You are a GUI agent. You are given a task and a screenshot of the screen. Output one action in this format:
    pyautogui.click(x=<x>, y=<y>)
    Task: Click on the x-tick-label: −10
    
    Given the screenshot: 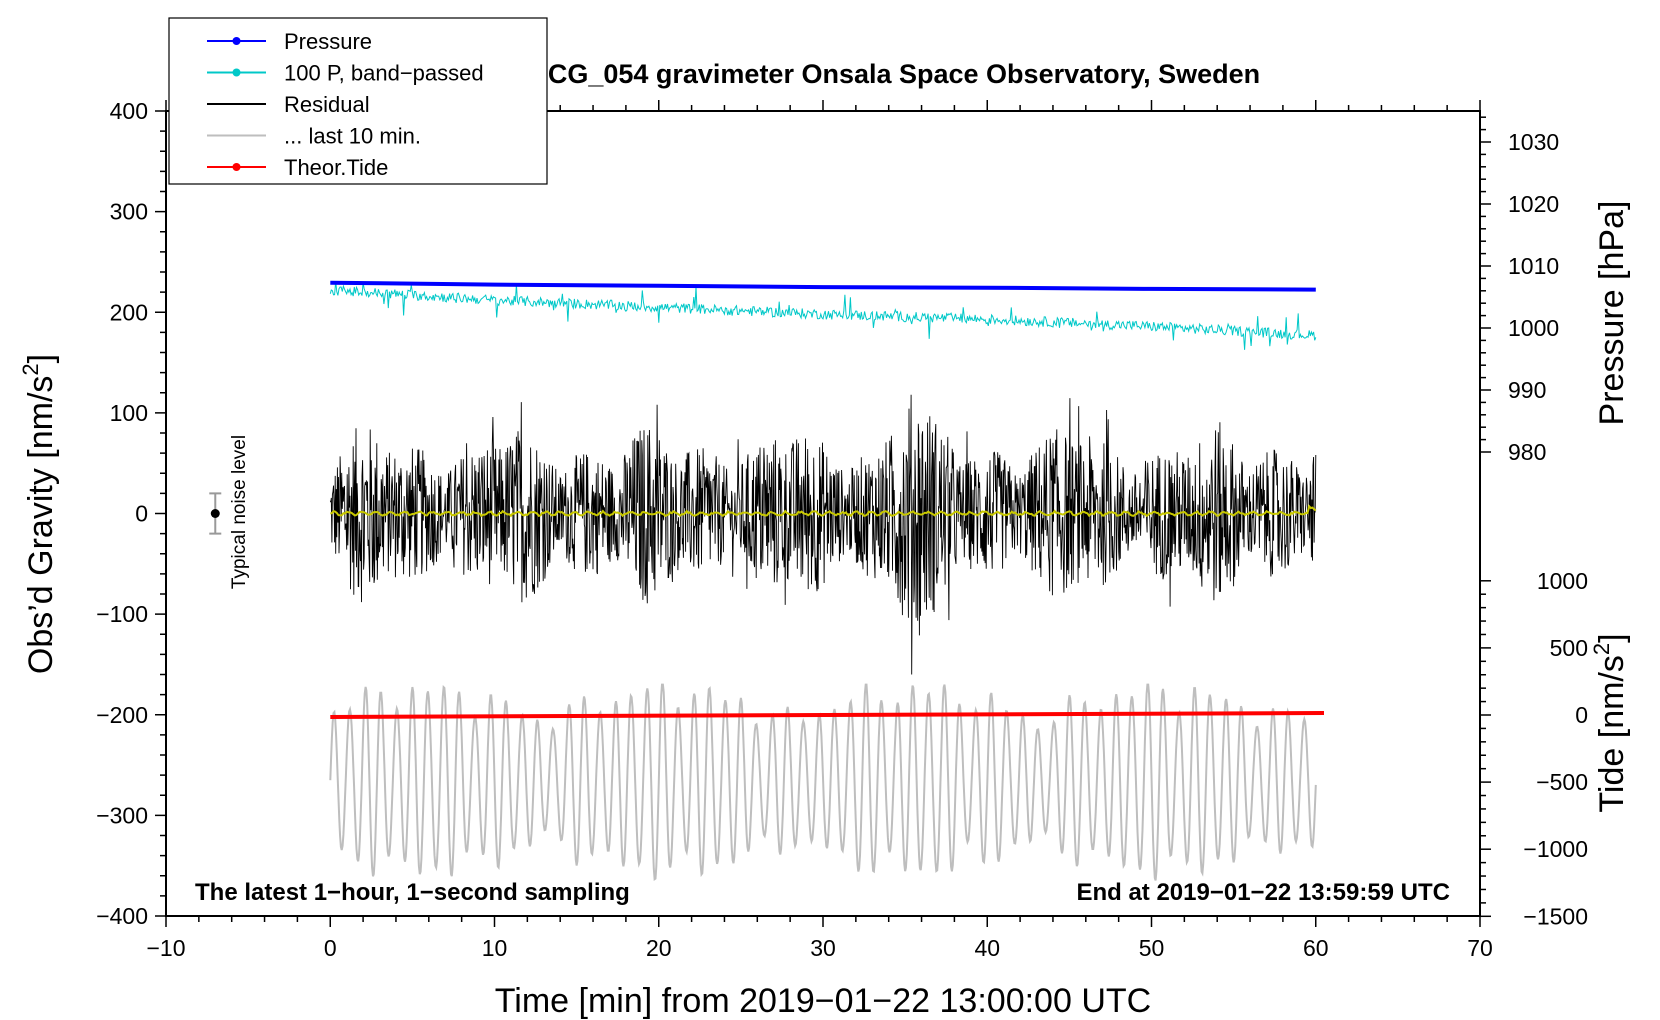 What is the action you would take?
    pyautogui.click(x=165, y=948)
    